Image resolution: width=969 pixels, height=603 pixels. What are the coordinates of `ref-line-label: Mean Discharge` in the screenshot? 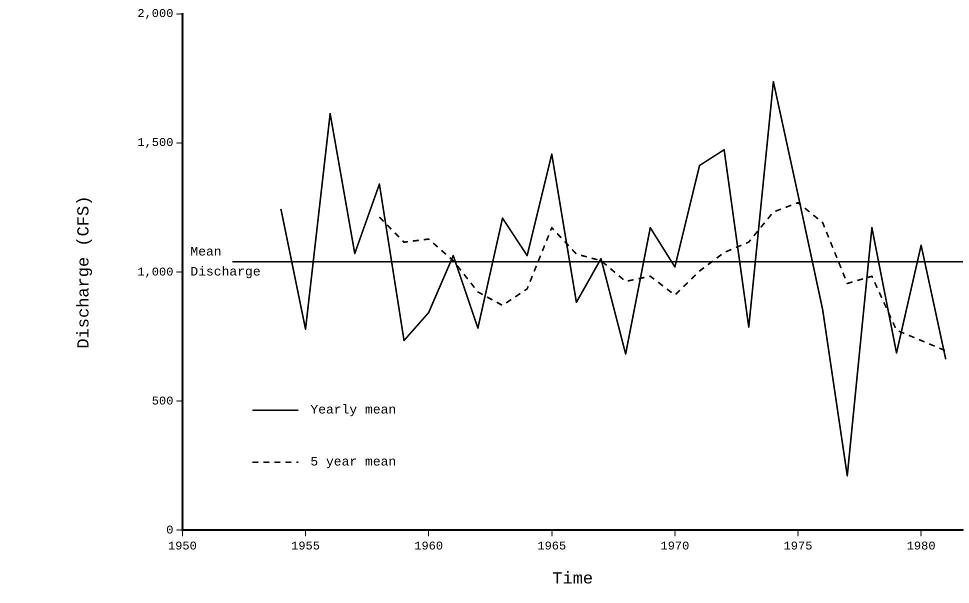 It's located at (225, 262).